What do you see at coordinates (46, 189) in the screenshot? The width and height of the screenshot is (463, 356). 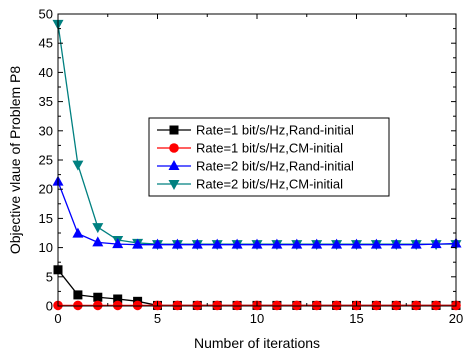 I see `y-tick-label: 20` at bounding box center [46, 189].